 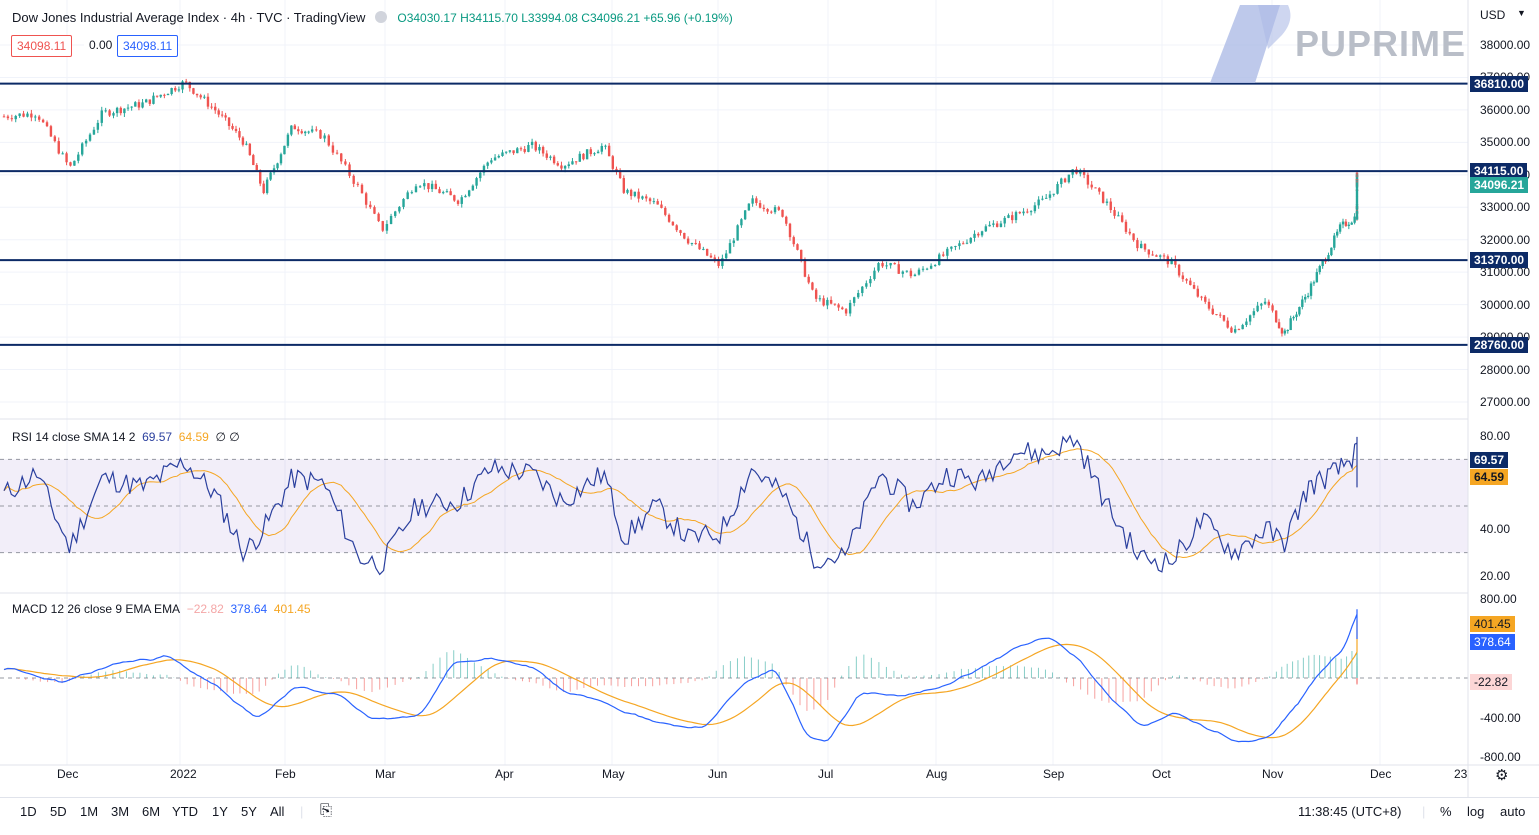 What do you see at coordinates (718, 774) in the screenshot?
I see `time-tick-label: Jun` at bounding box center [718, 774].